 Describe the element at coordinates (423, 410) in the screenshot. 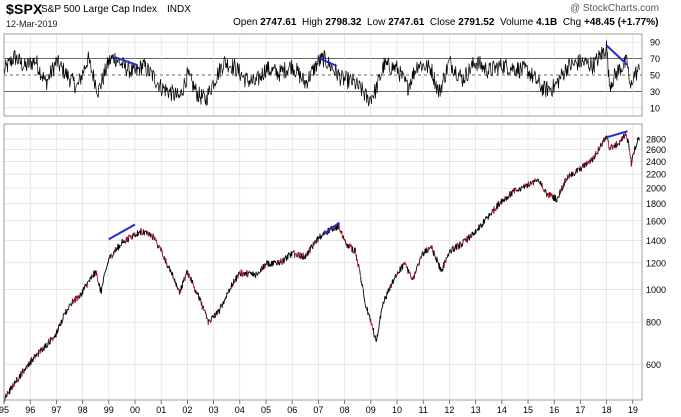

I see `x-tick-11: 11` at that location.